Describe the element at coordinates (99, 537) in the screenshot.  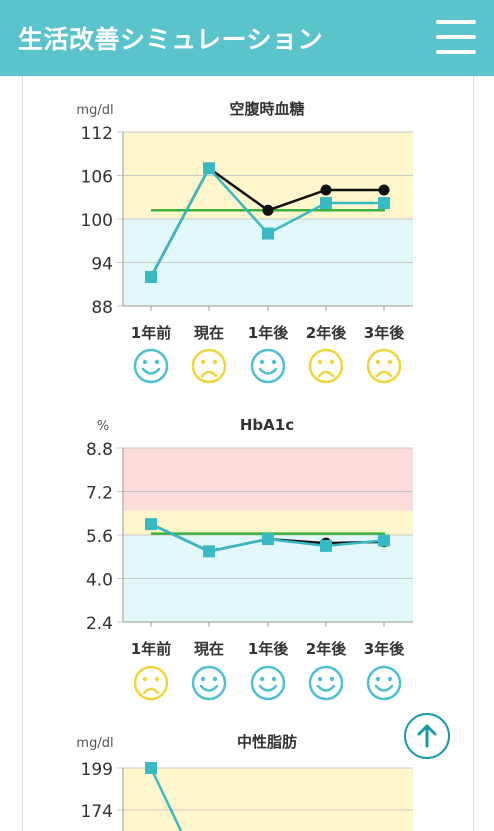
I see `y-tick-label: 5.6` at that location.